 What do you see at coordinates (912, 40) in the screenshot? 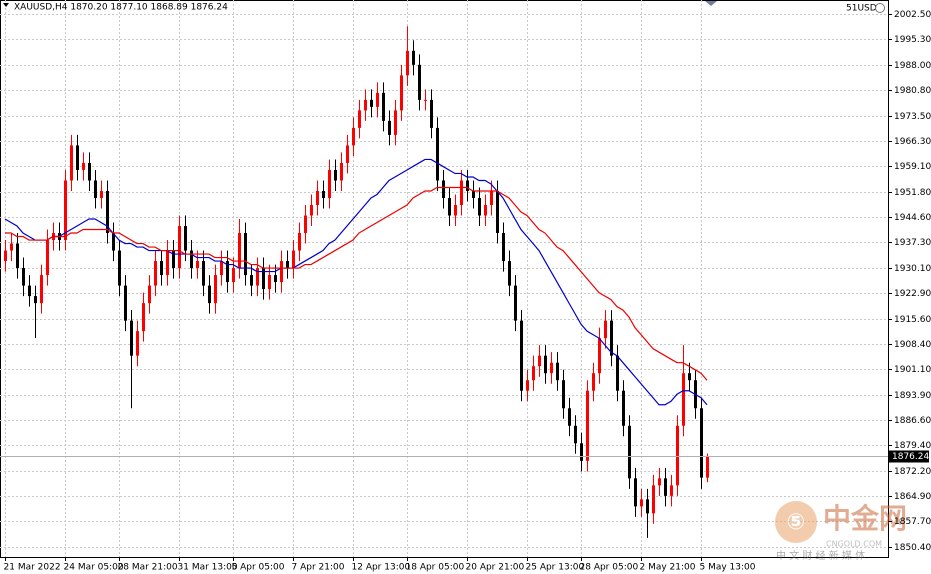
I see `y-tick-label: 1995.30` at bounding box center [912, 40].